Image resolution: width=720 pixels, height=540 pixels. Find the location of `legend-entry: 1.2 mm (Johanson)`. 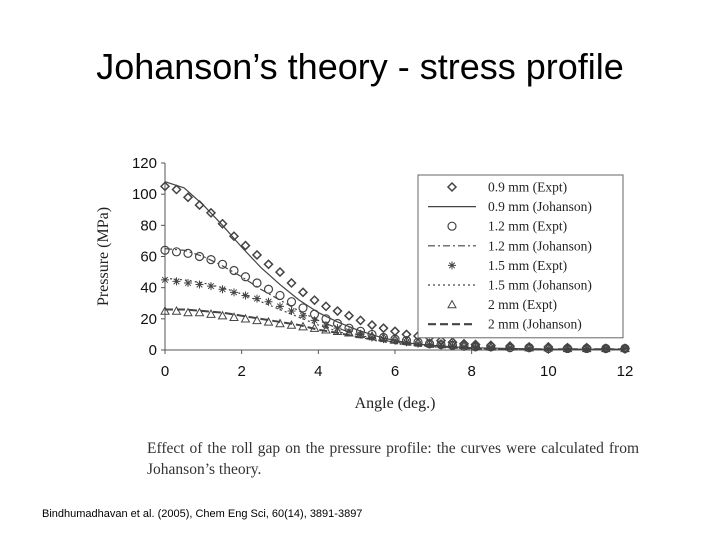

legend-entry: 1.2 mm (Johanson) is located at coordinates (510, 245).